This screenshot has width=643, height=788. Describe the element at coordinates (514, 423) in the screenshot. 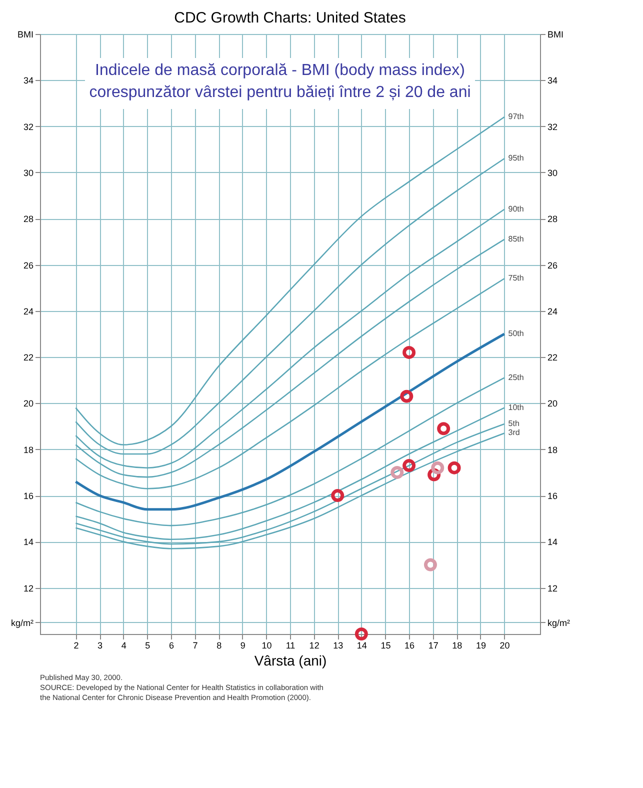

I see `series-label: 5th` at that location.